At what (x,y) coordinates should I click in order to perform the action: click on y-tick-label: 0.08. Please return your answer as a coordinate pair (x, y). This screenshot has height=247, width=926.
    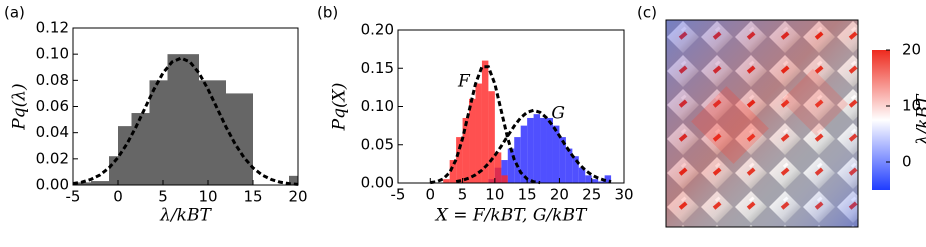
    Looking at the image, I should click on (52, 80).